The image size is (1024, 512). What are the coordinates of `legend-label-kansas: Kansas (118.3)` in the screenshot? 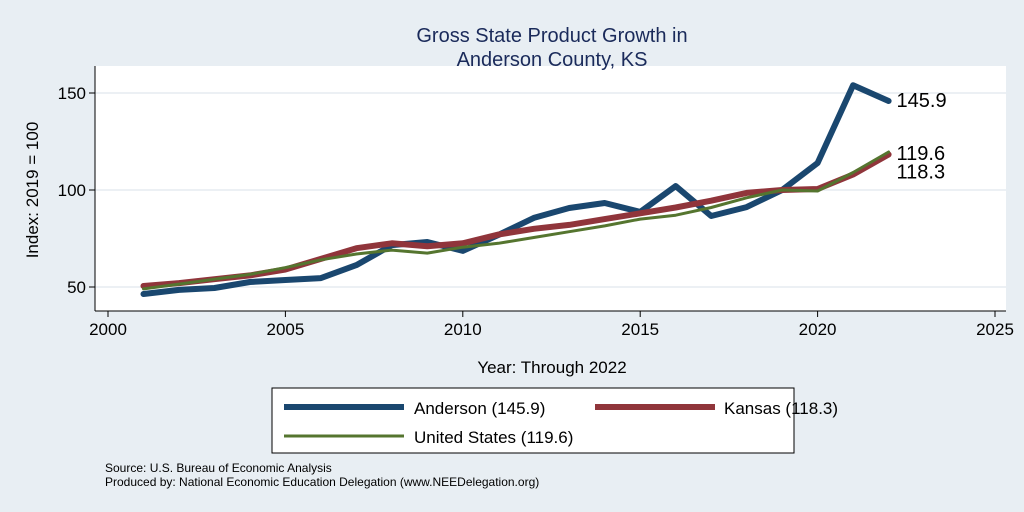 It's located at (781, 408).